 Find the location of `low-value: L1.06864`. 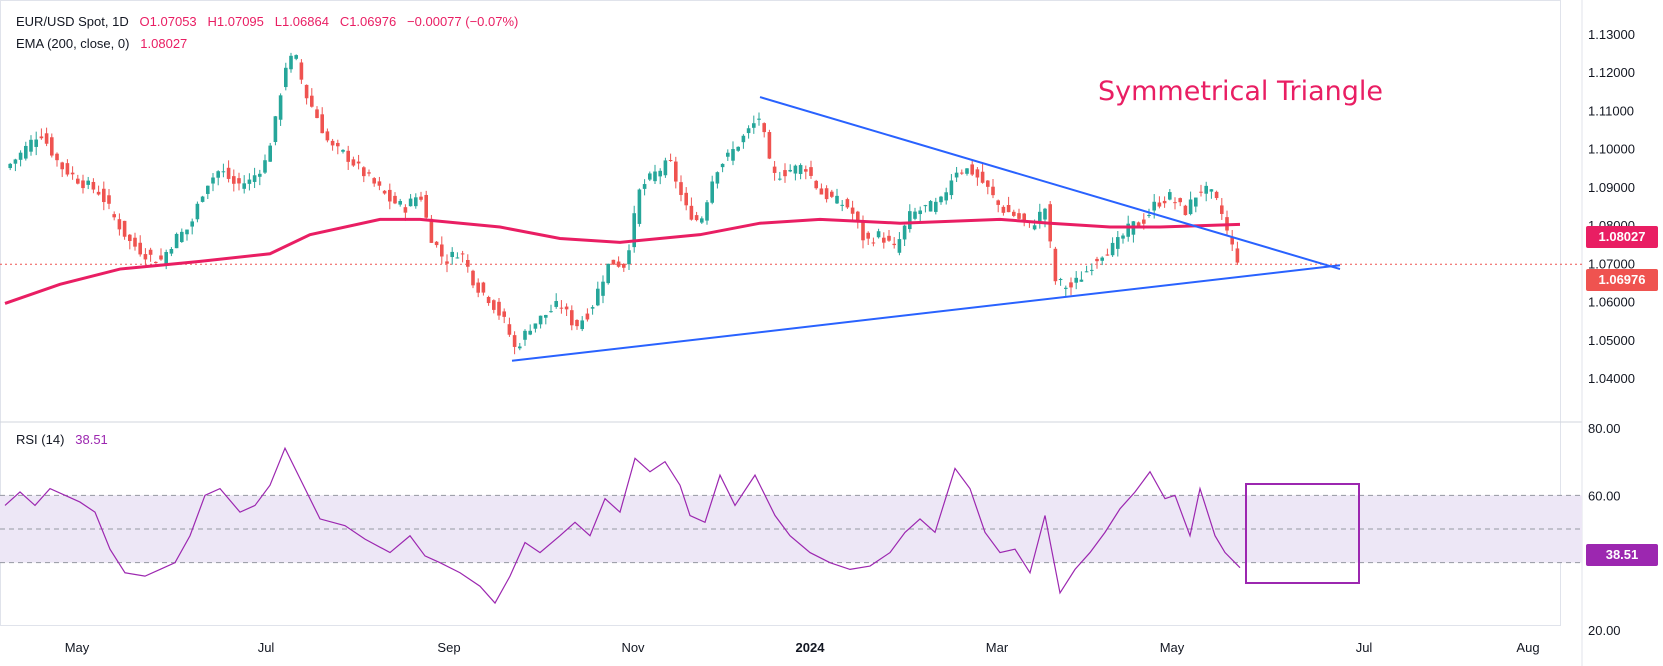

low-value: L1.06864 is located at coordinates (301, 21).